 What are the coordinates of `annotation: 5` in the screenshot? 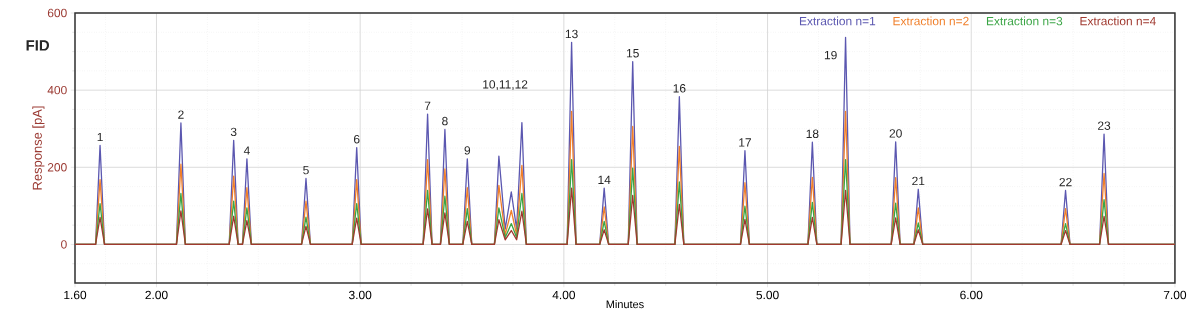 It's located at (306, 170).